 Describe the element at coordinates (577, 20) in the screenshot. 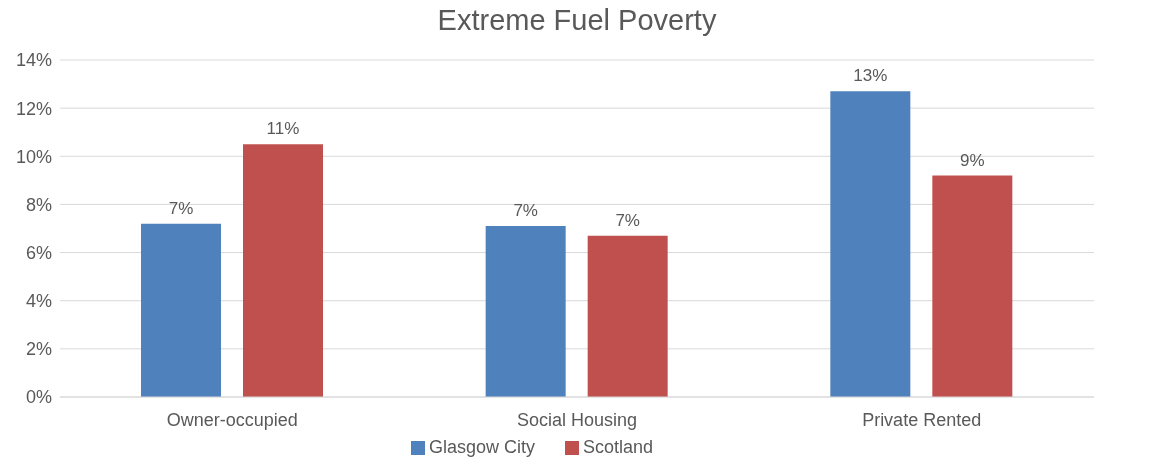

I see `chart-title: Extreme Fuel Poverty` at that location.